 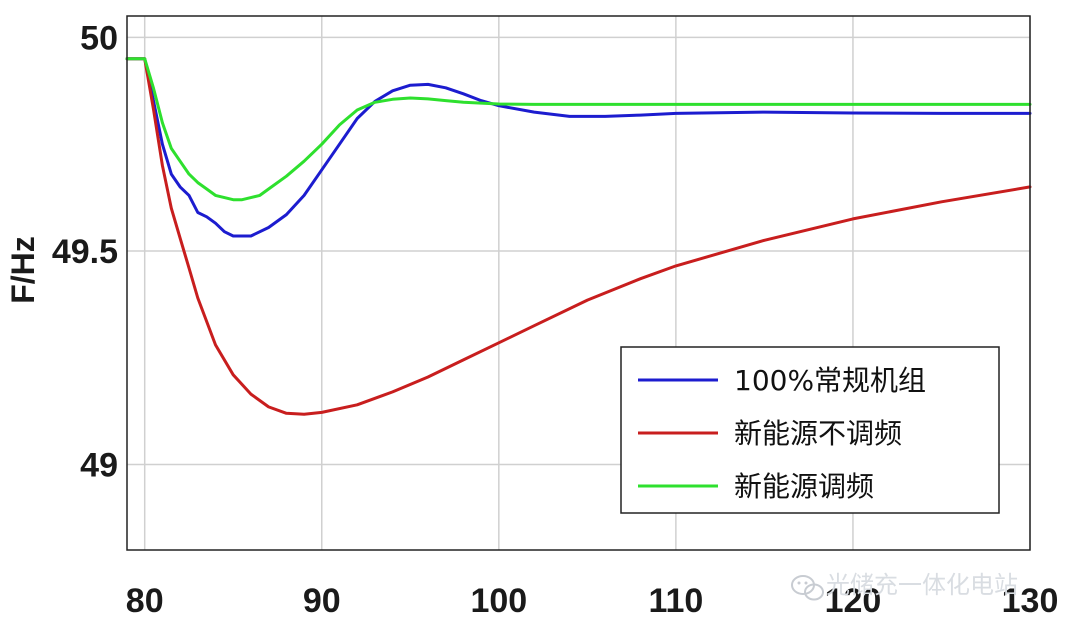 I want to click on y-tick-label: 49.5, so click(x=85, y=252).